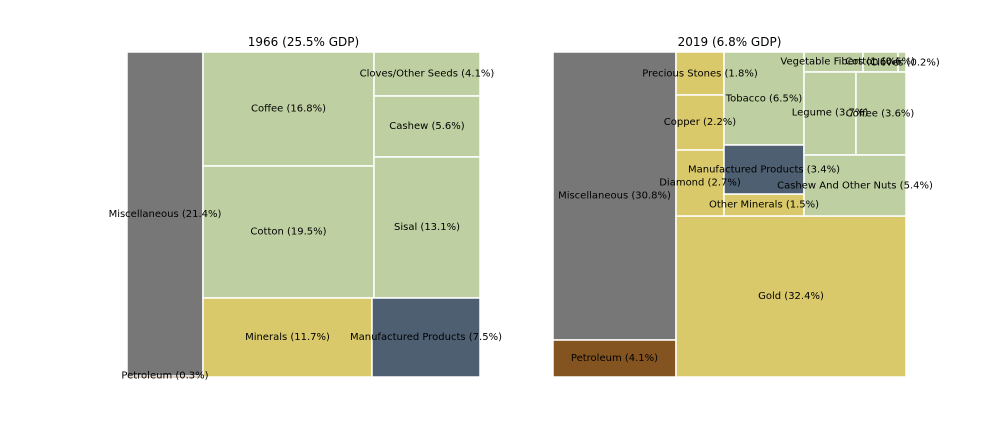 The height and width of the screenshot is (432, 1008). I want to click on treemap-label-petroleum: Petroleum (4.1%), so click(614, 358).